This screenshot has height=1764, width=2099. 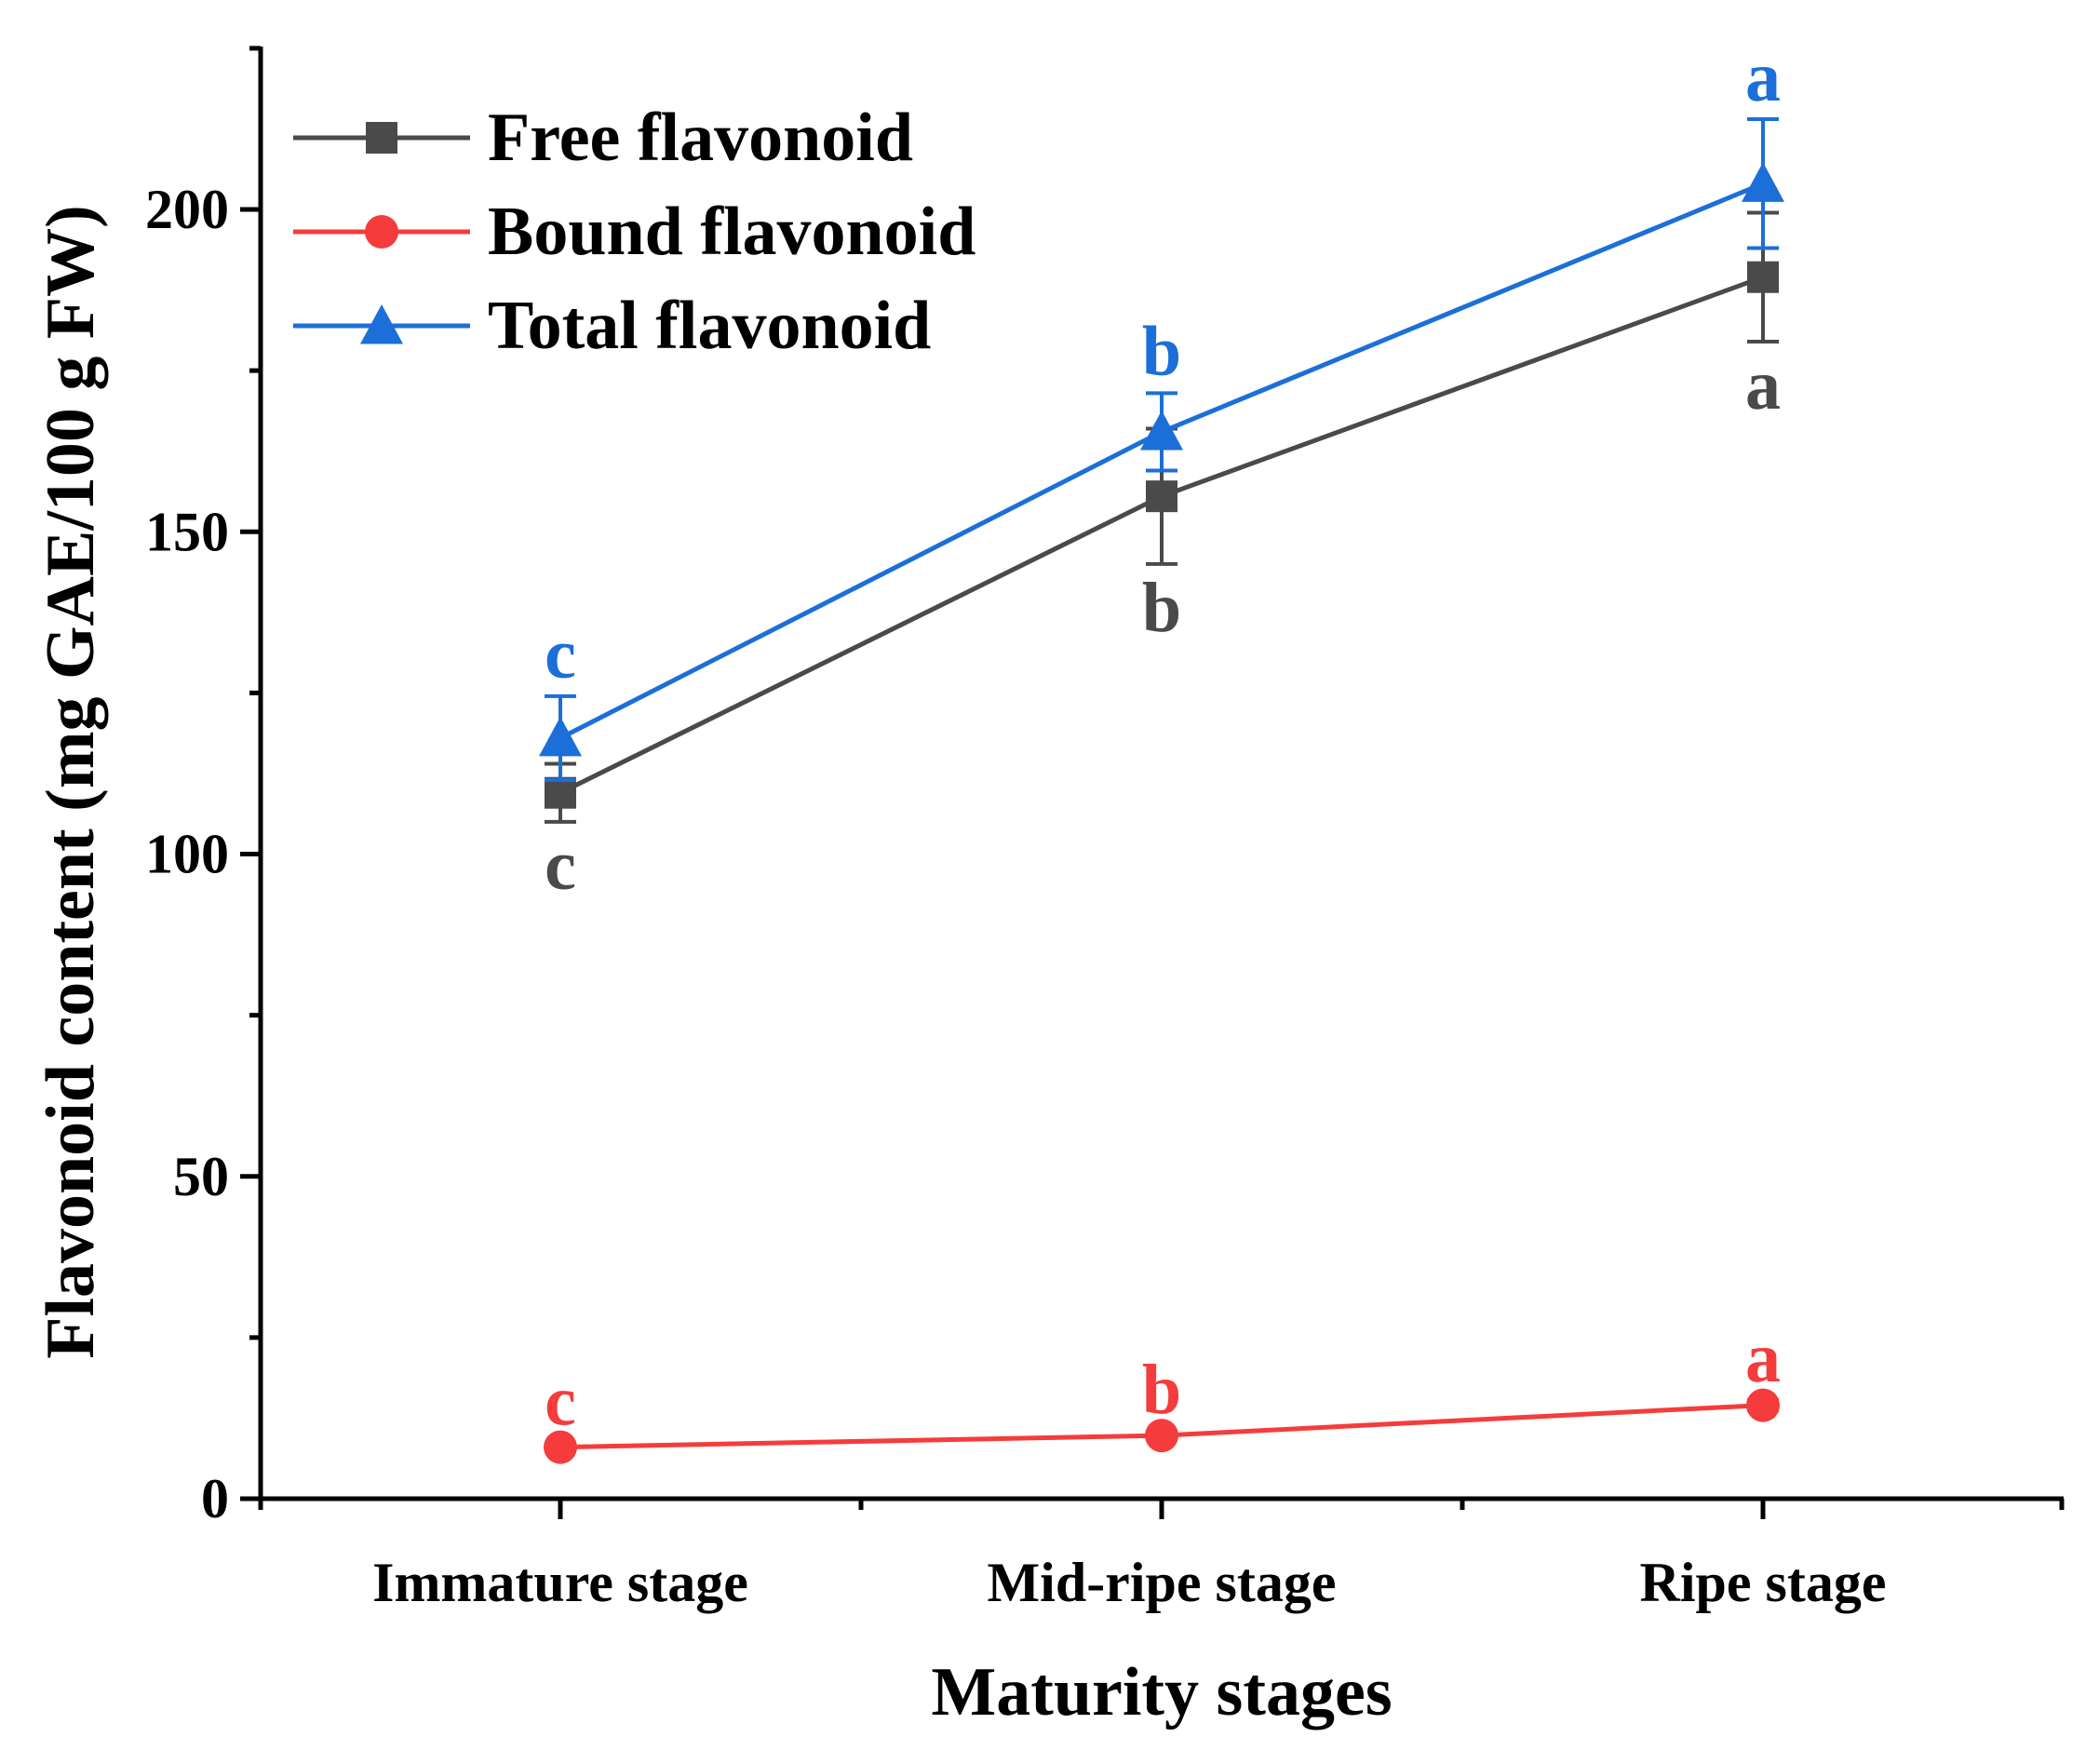 I want to click on legend-item-total-flavonoid: Total flavonoid, so click(x=612, y=326).